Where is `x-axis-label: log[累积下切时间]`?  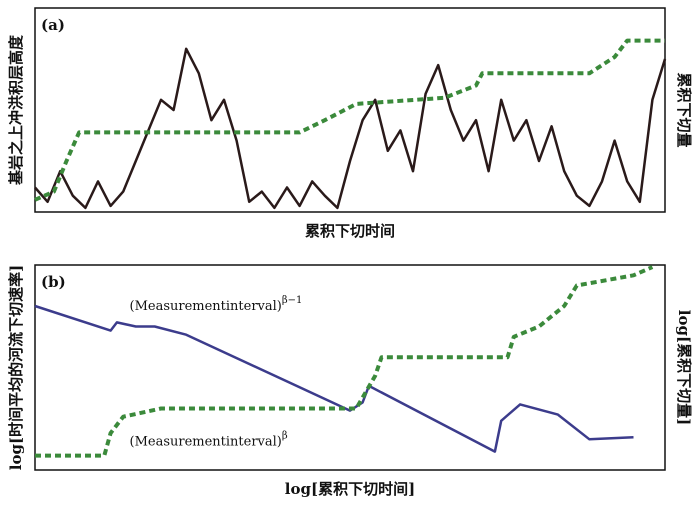 x-axis-label: log[累积下切时间] is located at coordinates (350, 489).